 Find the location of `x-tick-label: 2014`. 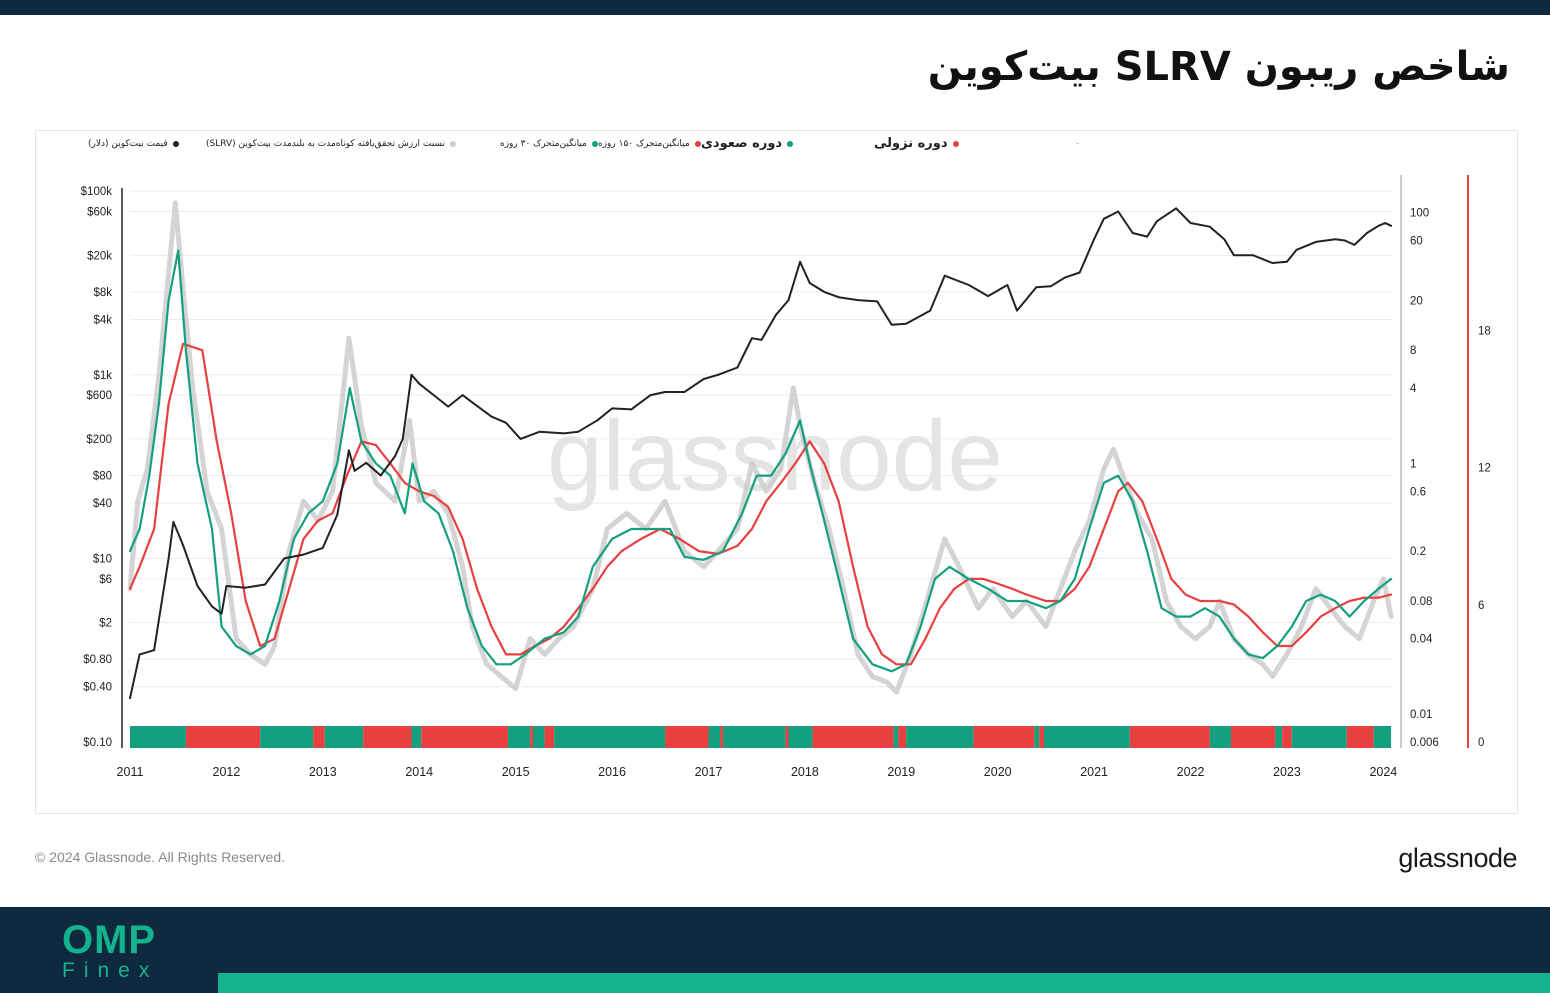

x-tick-label: 2014 is located at coordinates (419, 772).